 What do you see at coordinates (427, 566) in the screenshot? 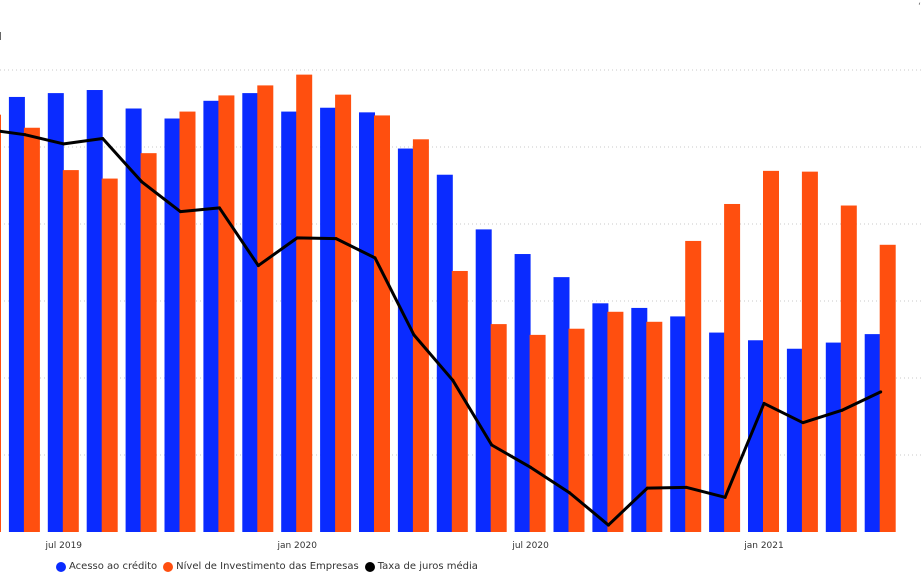
I see `legend-label-juros: Taxa de juros média` at bounding box center [427, 566].